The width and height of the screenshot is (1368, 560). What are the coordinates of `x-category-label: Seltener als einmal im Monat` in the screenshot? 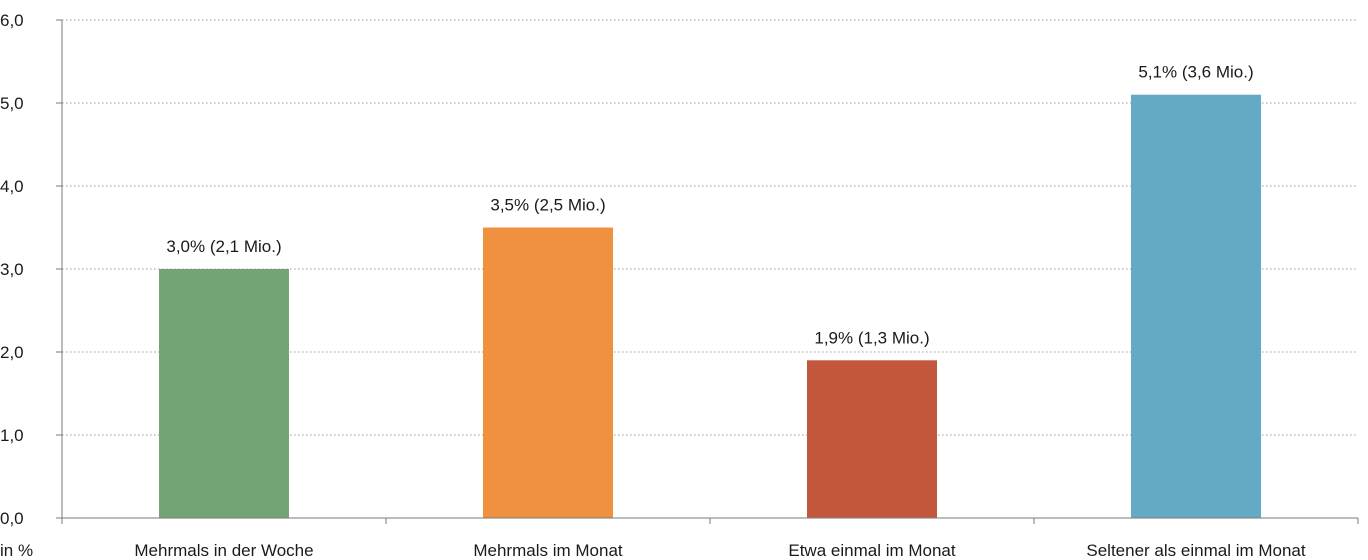 It's located at (1195, 550).